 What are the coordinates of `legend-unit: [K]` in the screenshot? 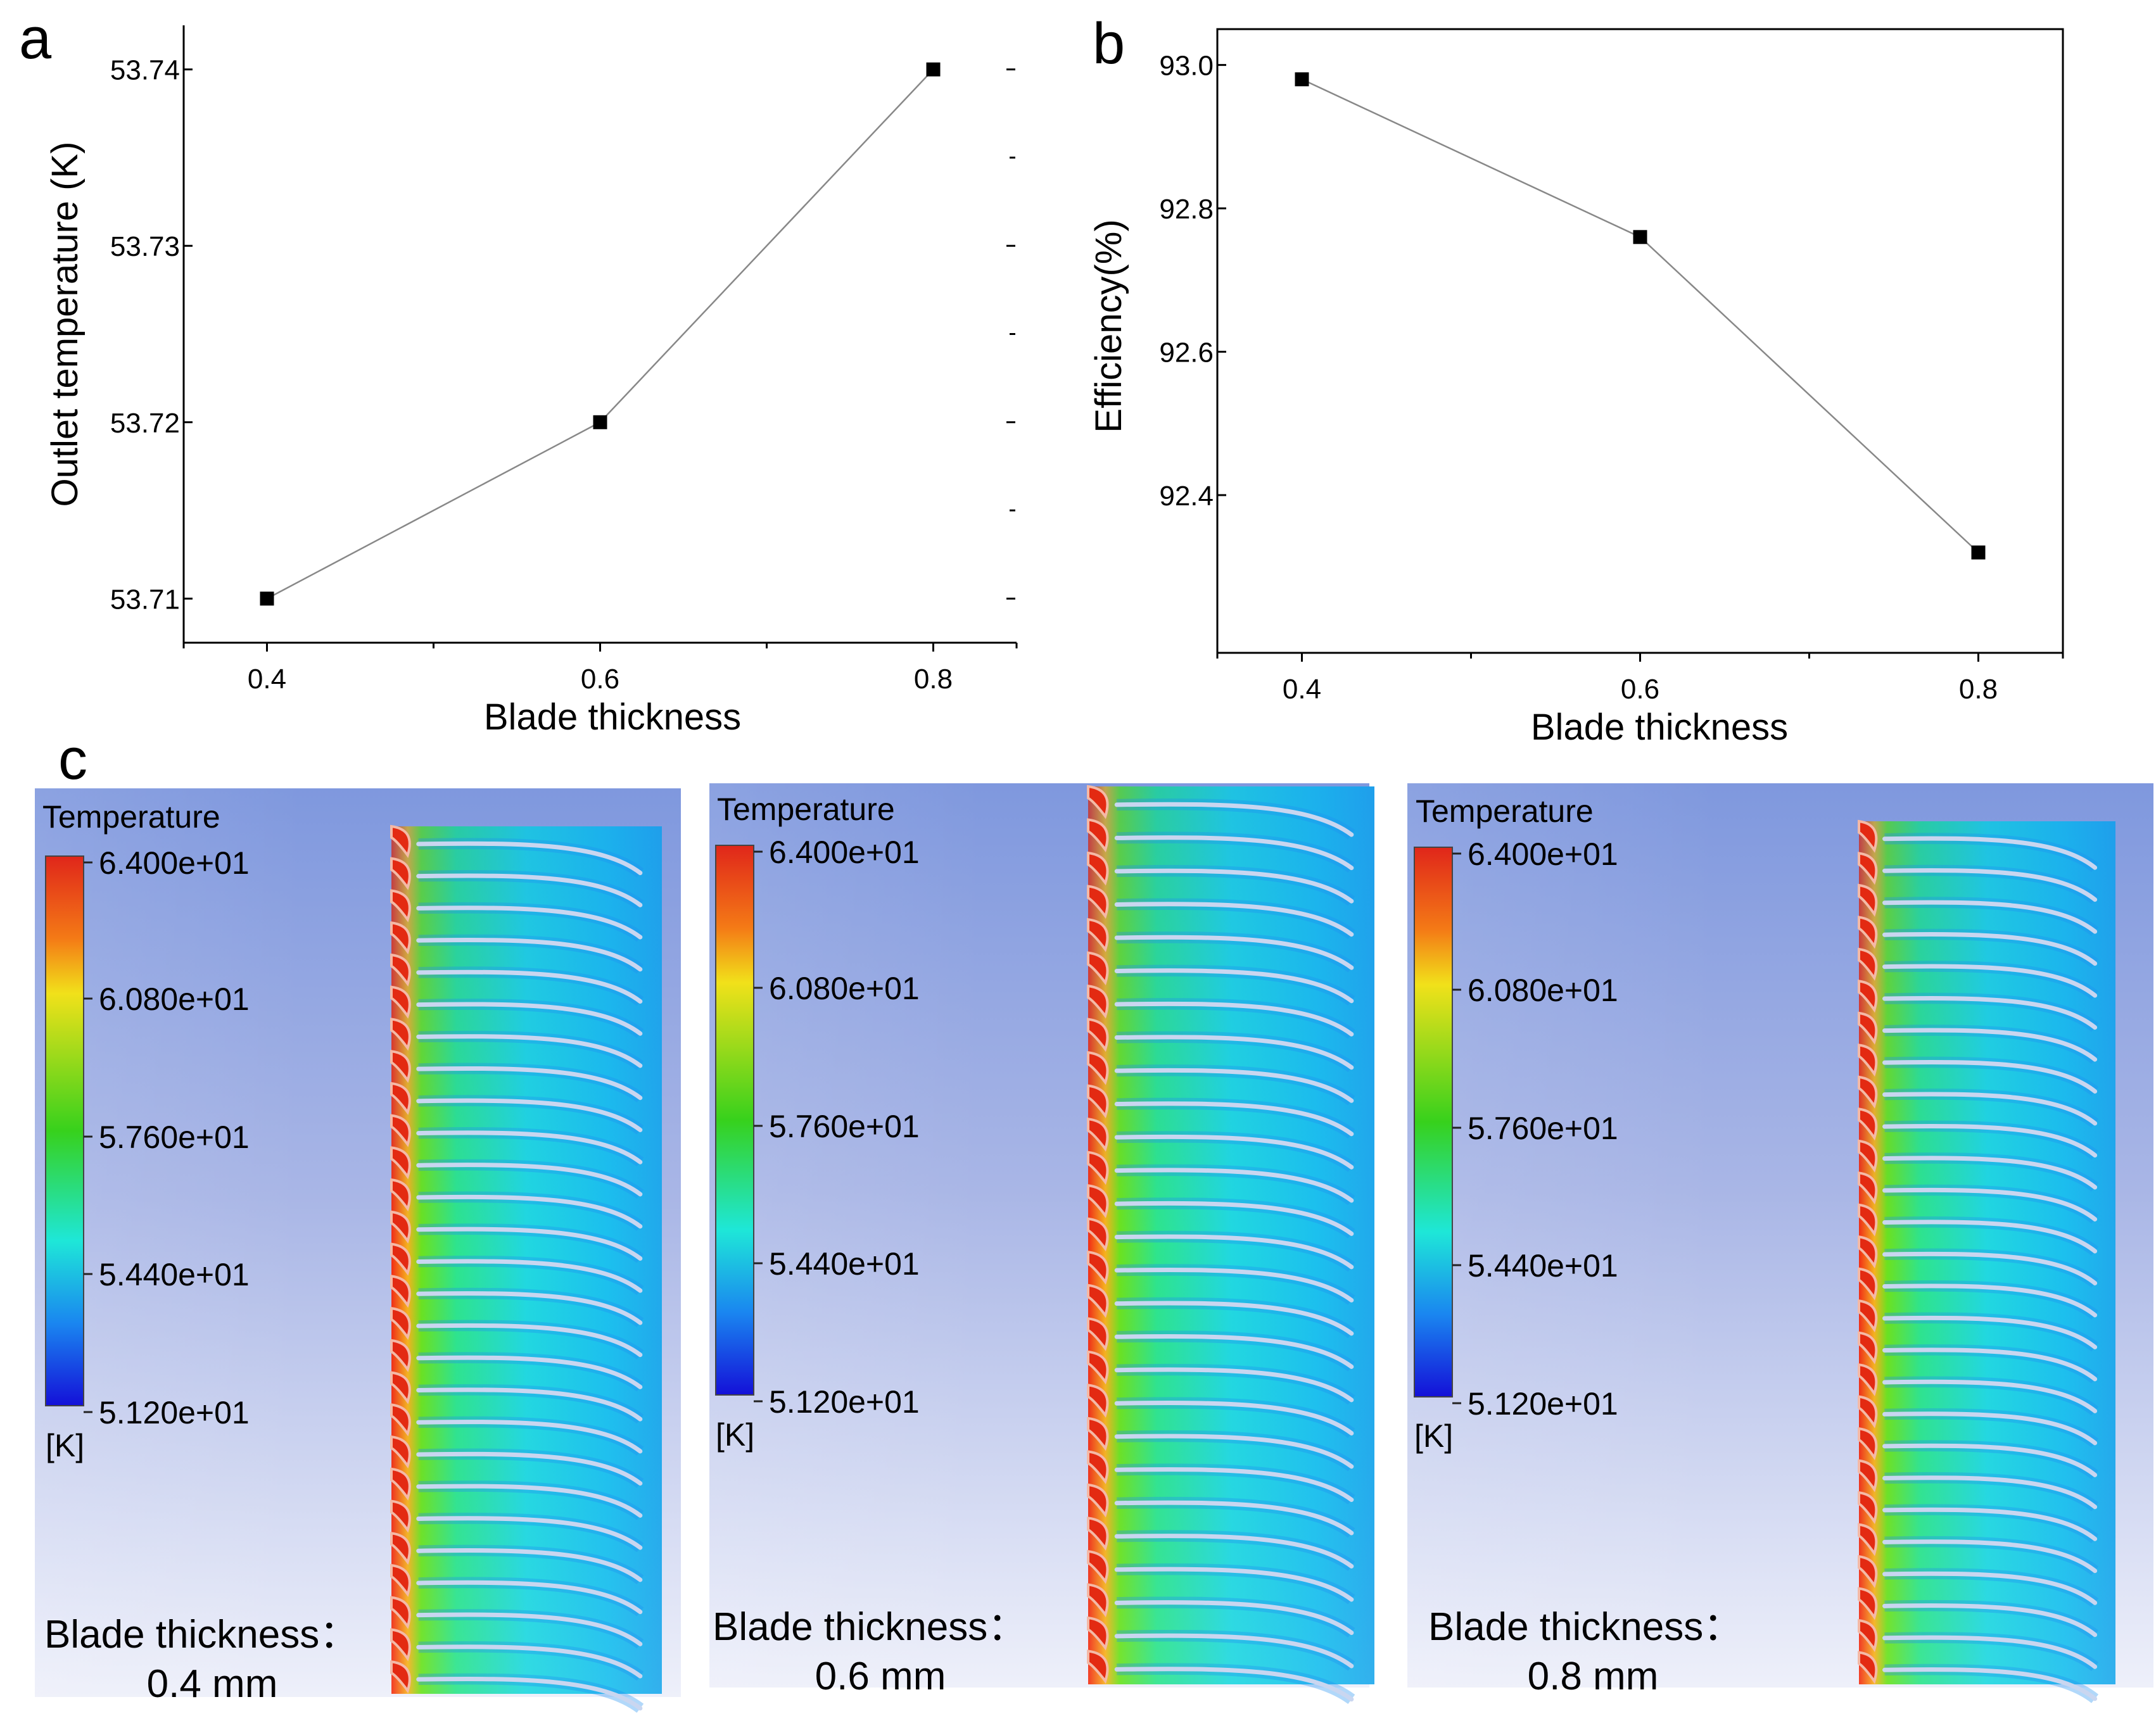 It's located at (65, 1445).